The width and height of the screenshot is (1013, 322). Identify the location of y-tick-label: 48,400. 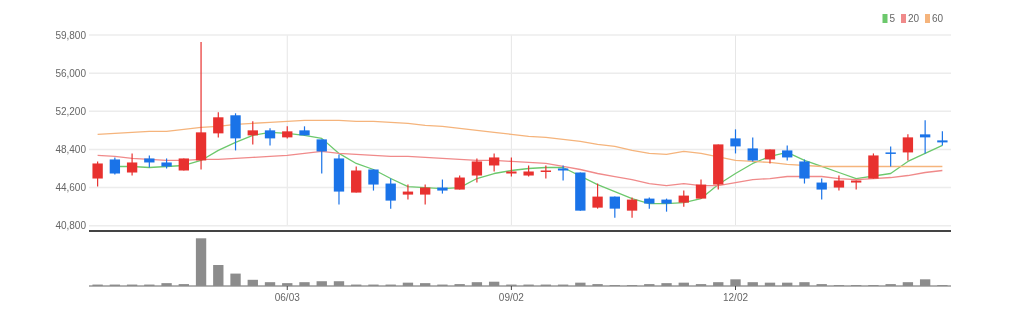
(71, 149).